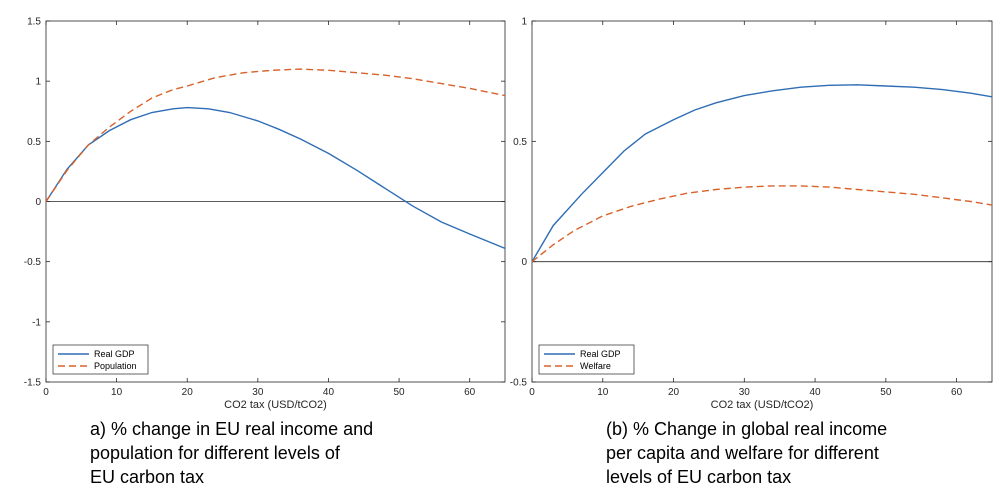  I want to click on chart-1-legend: Real GDP Welfare, so click(586, 359).